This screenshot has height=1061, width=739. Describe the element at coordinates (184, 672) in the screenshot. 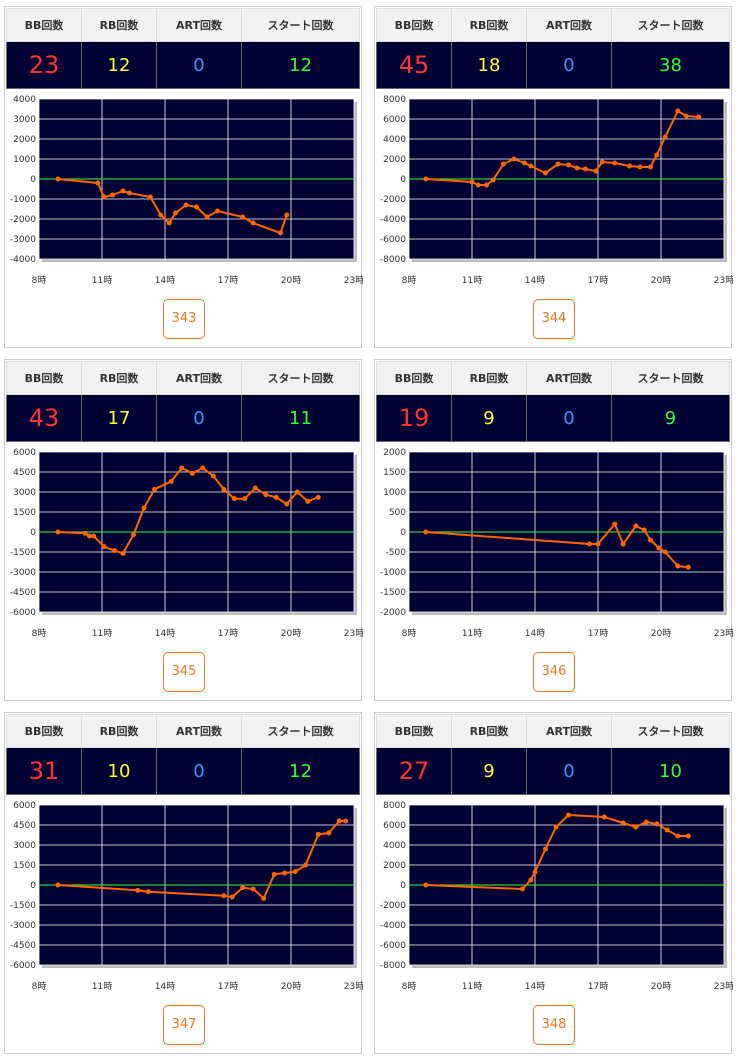

I see `machine-number-button: 345` at that location.